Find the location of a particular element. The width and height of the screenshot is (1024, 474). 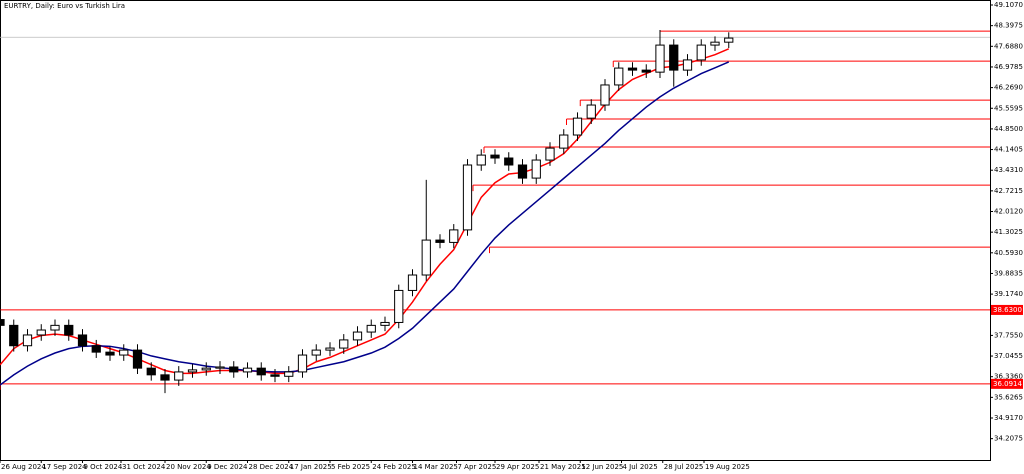

y-tick-label: 40.5930 is located at coordinates (1008, 253).